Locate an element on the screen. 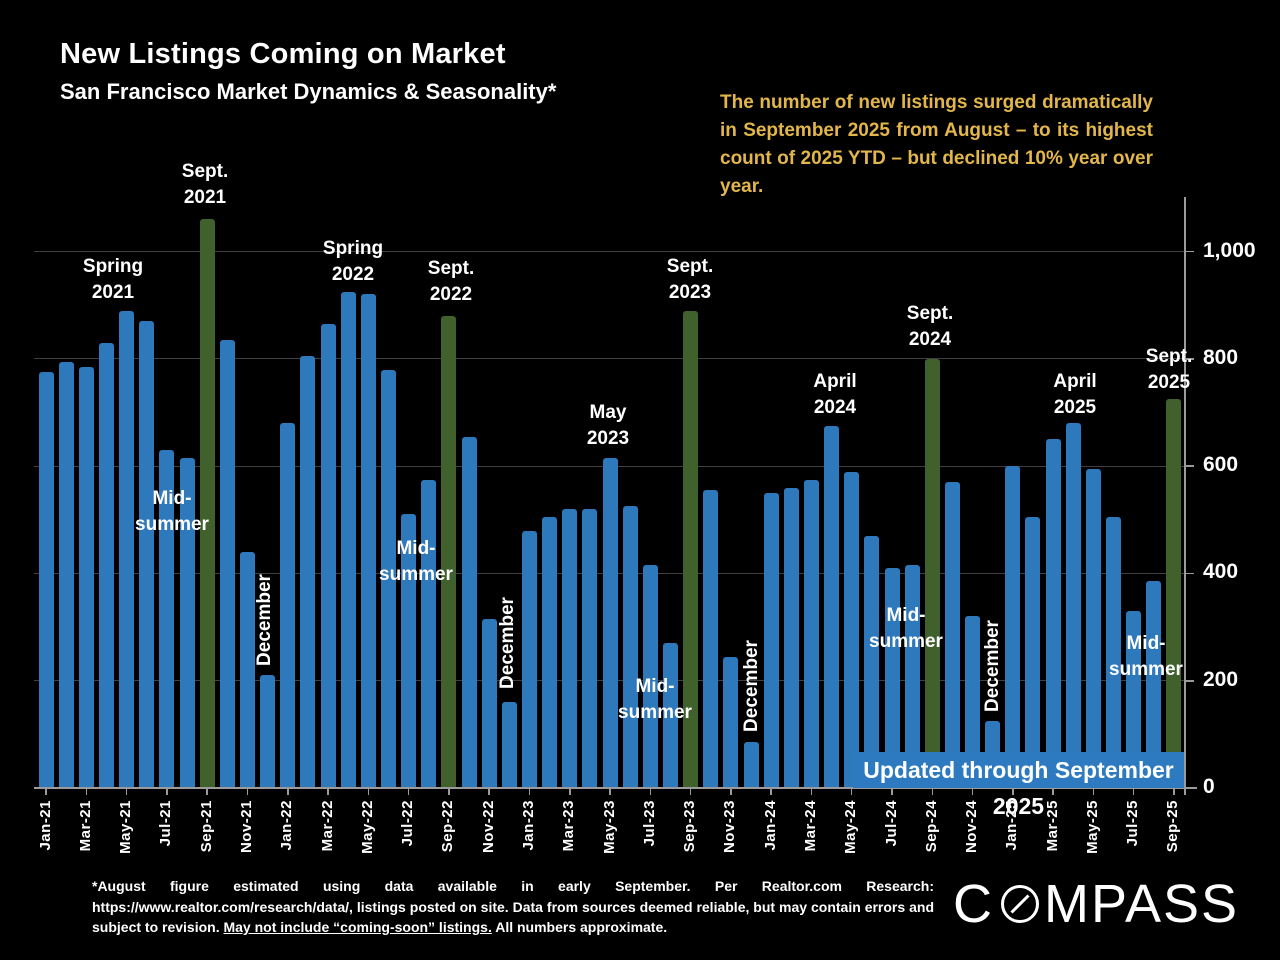 The width and height of the screenshot is (1280, 960). update-banner: Updated through September 2025 is located at coordinates (1018, 785).